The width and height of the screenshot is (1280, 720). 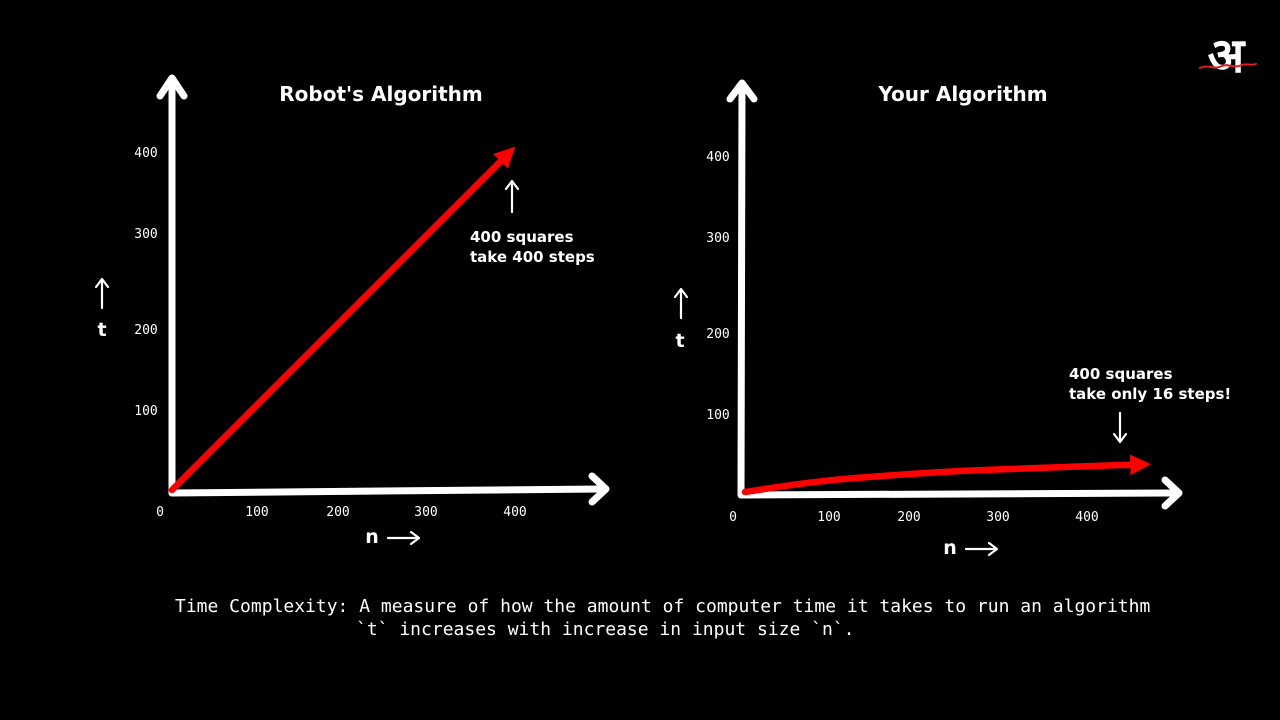 I want to click on down-arrow-icon, so click(x=1120, y=427).